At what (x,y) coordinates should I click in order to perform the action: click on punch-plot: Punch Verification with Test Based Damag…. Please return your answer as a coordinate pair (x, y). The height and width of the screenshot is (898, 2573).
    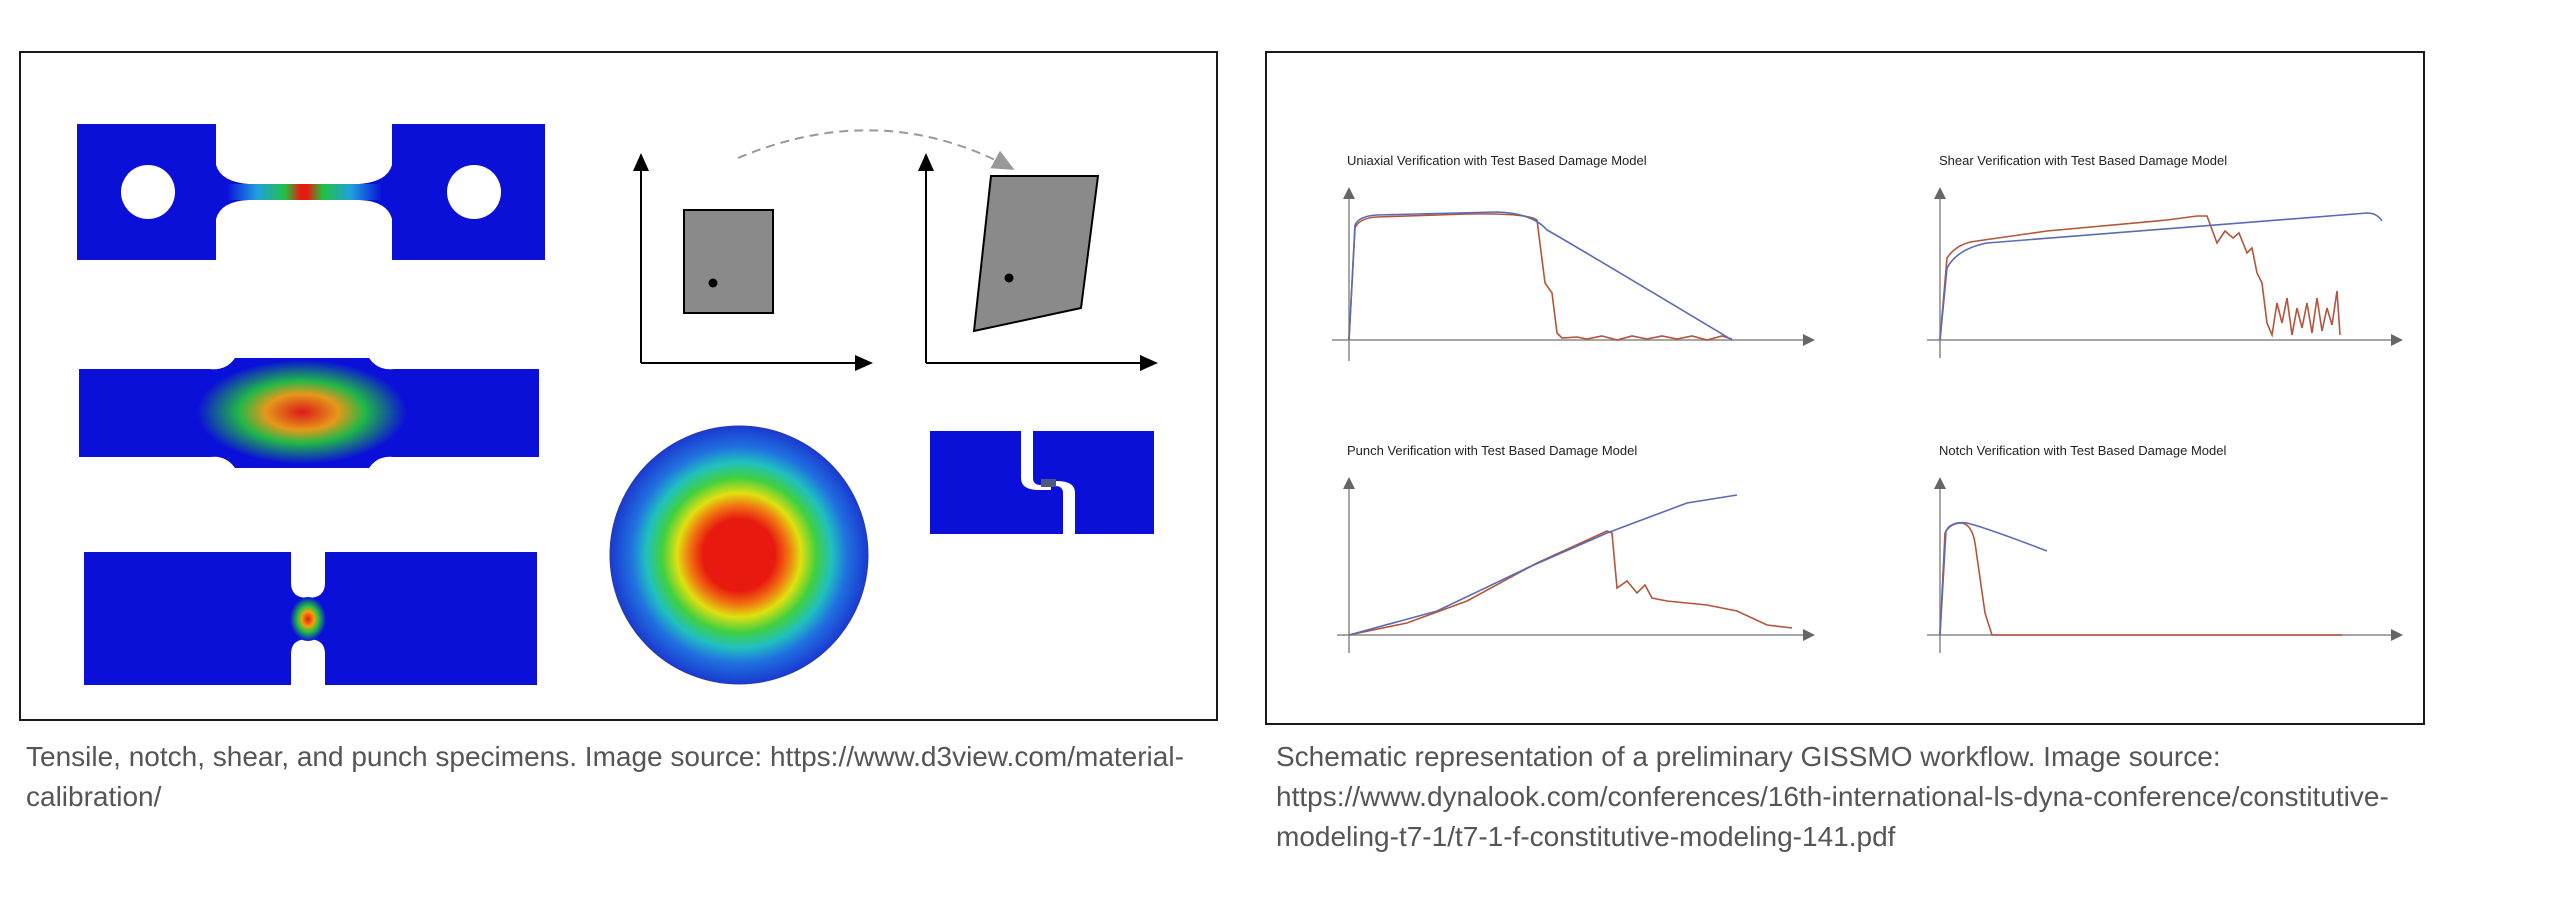
    Looking at the image, I should click on (1576, 548).